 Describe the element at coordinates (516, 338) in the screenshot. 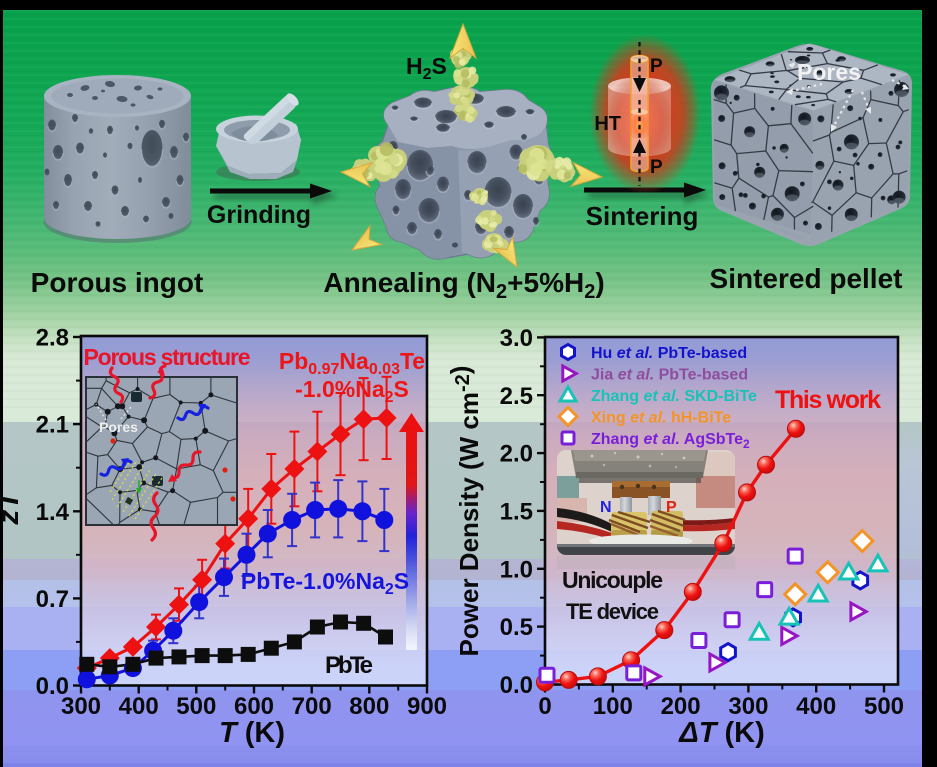

I see `svg-text: 3.0` at that location.